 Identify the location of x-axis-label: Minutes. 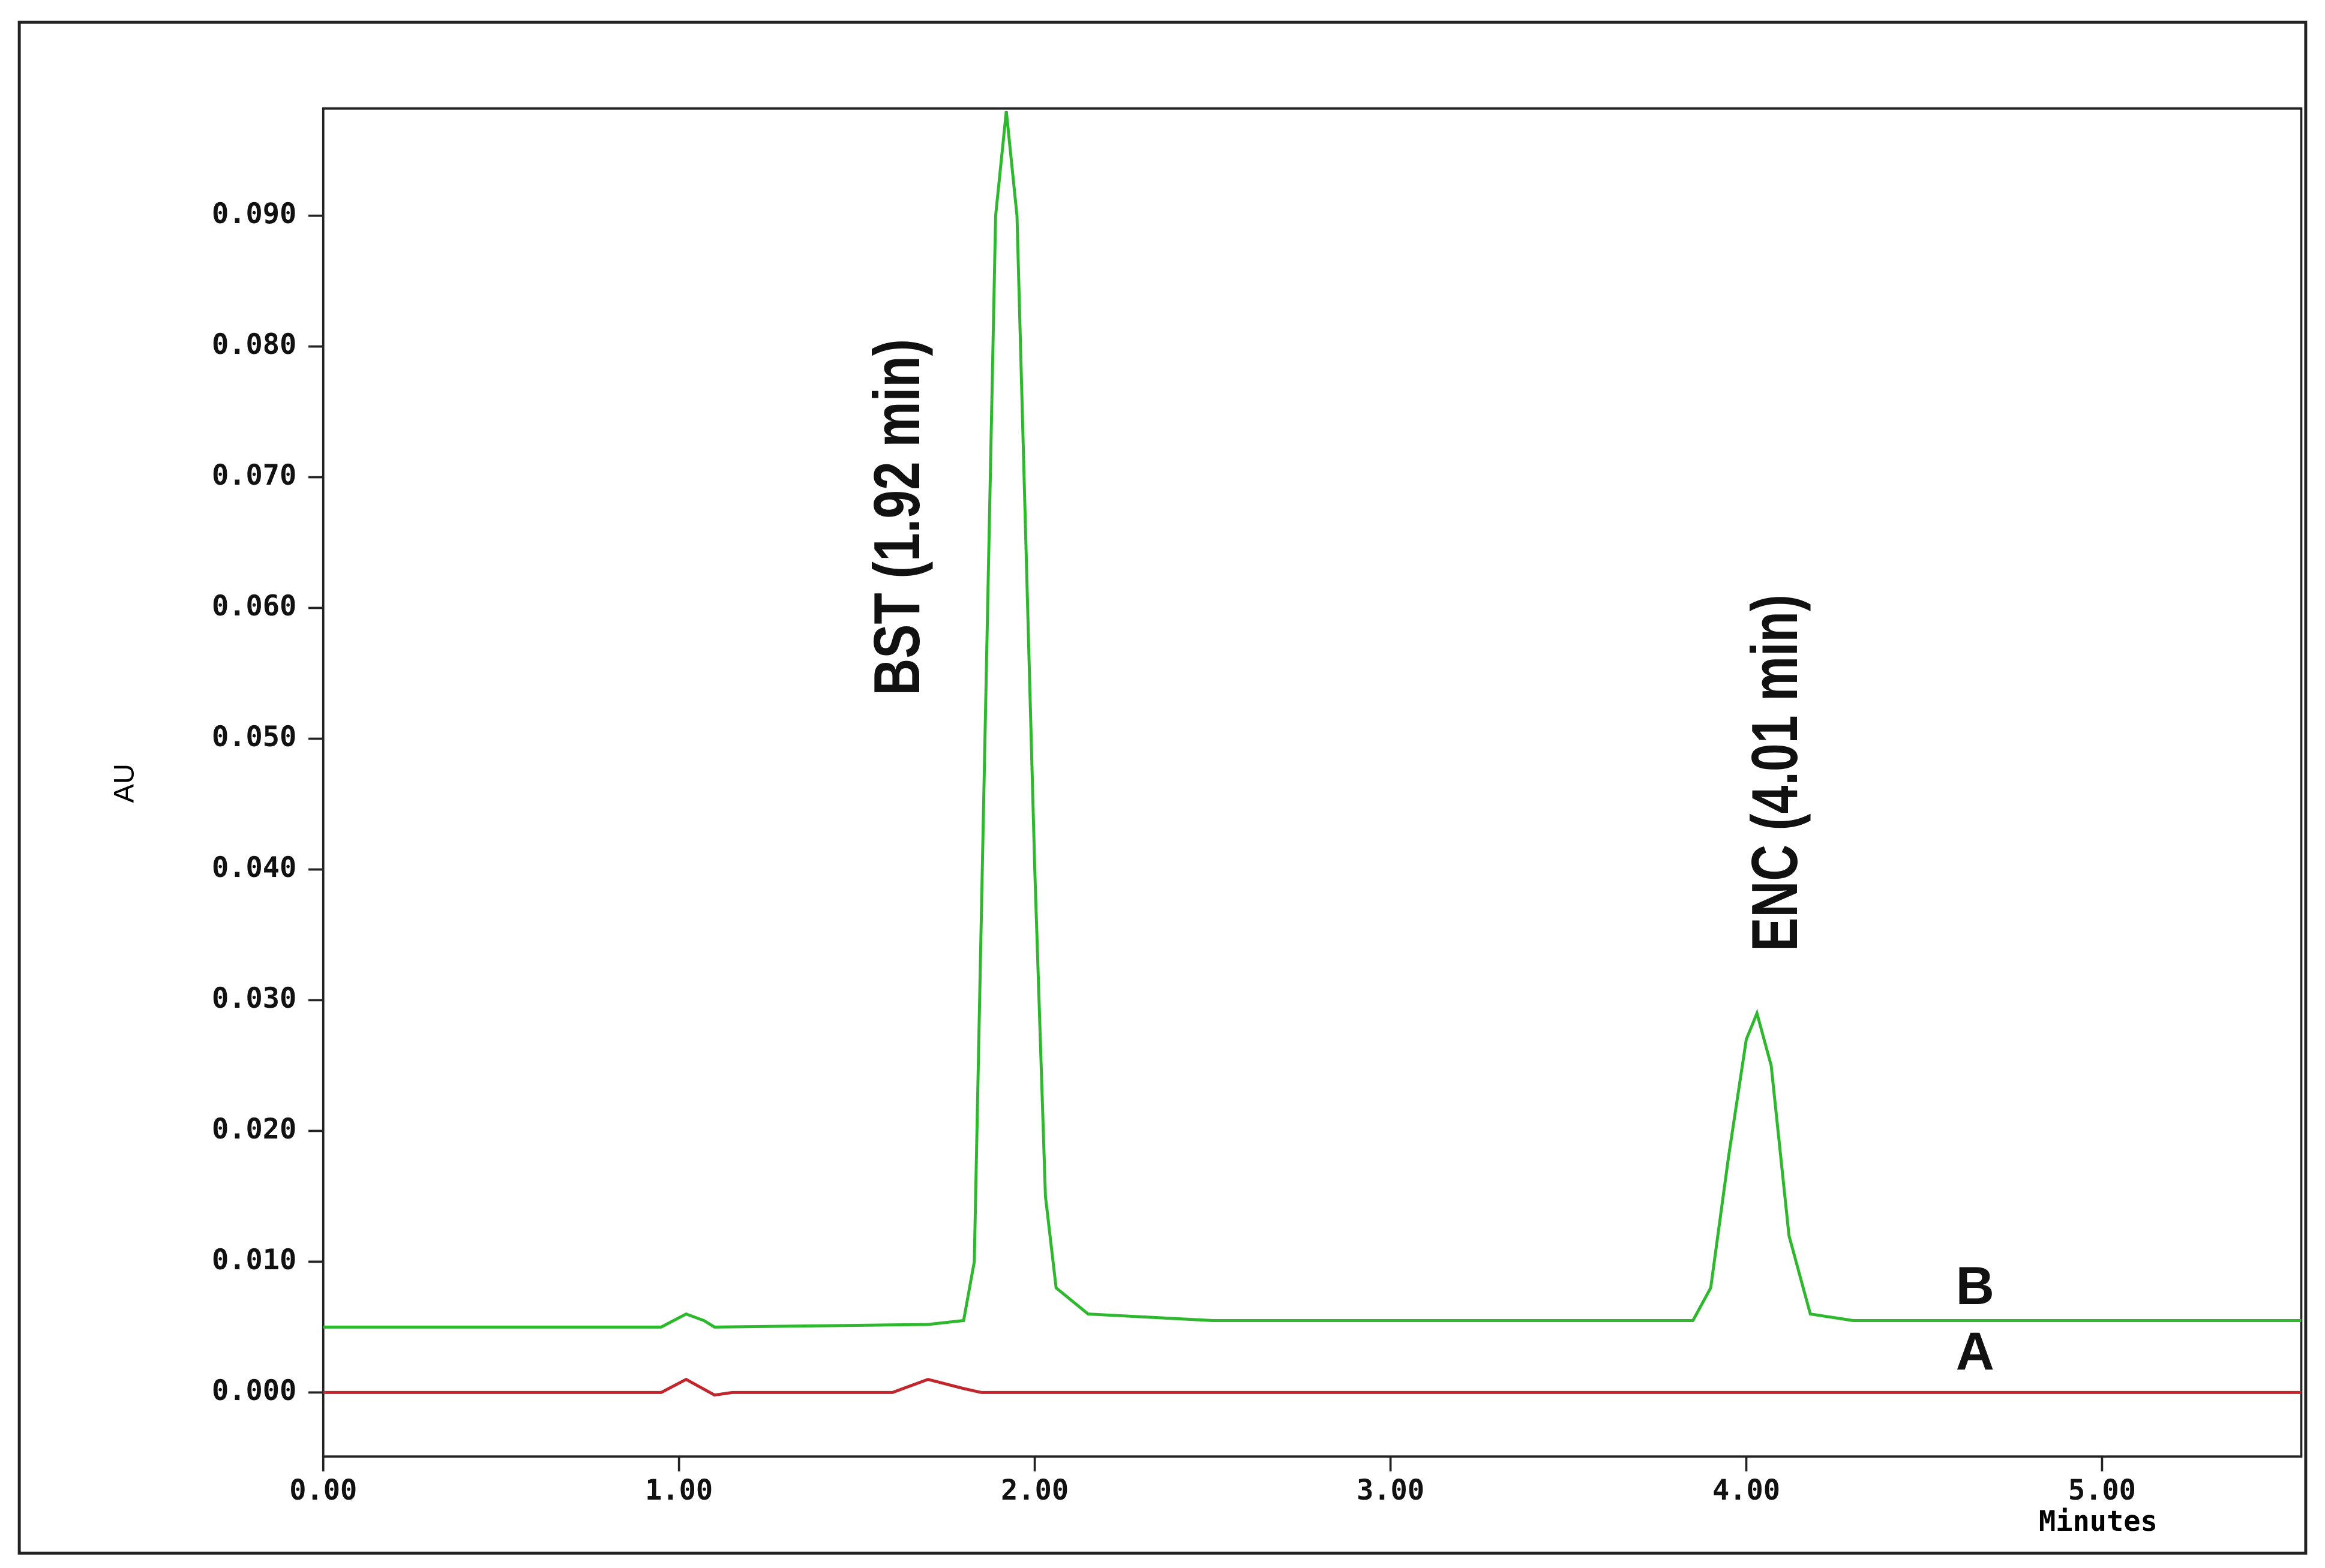
(2098, 1521).